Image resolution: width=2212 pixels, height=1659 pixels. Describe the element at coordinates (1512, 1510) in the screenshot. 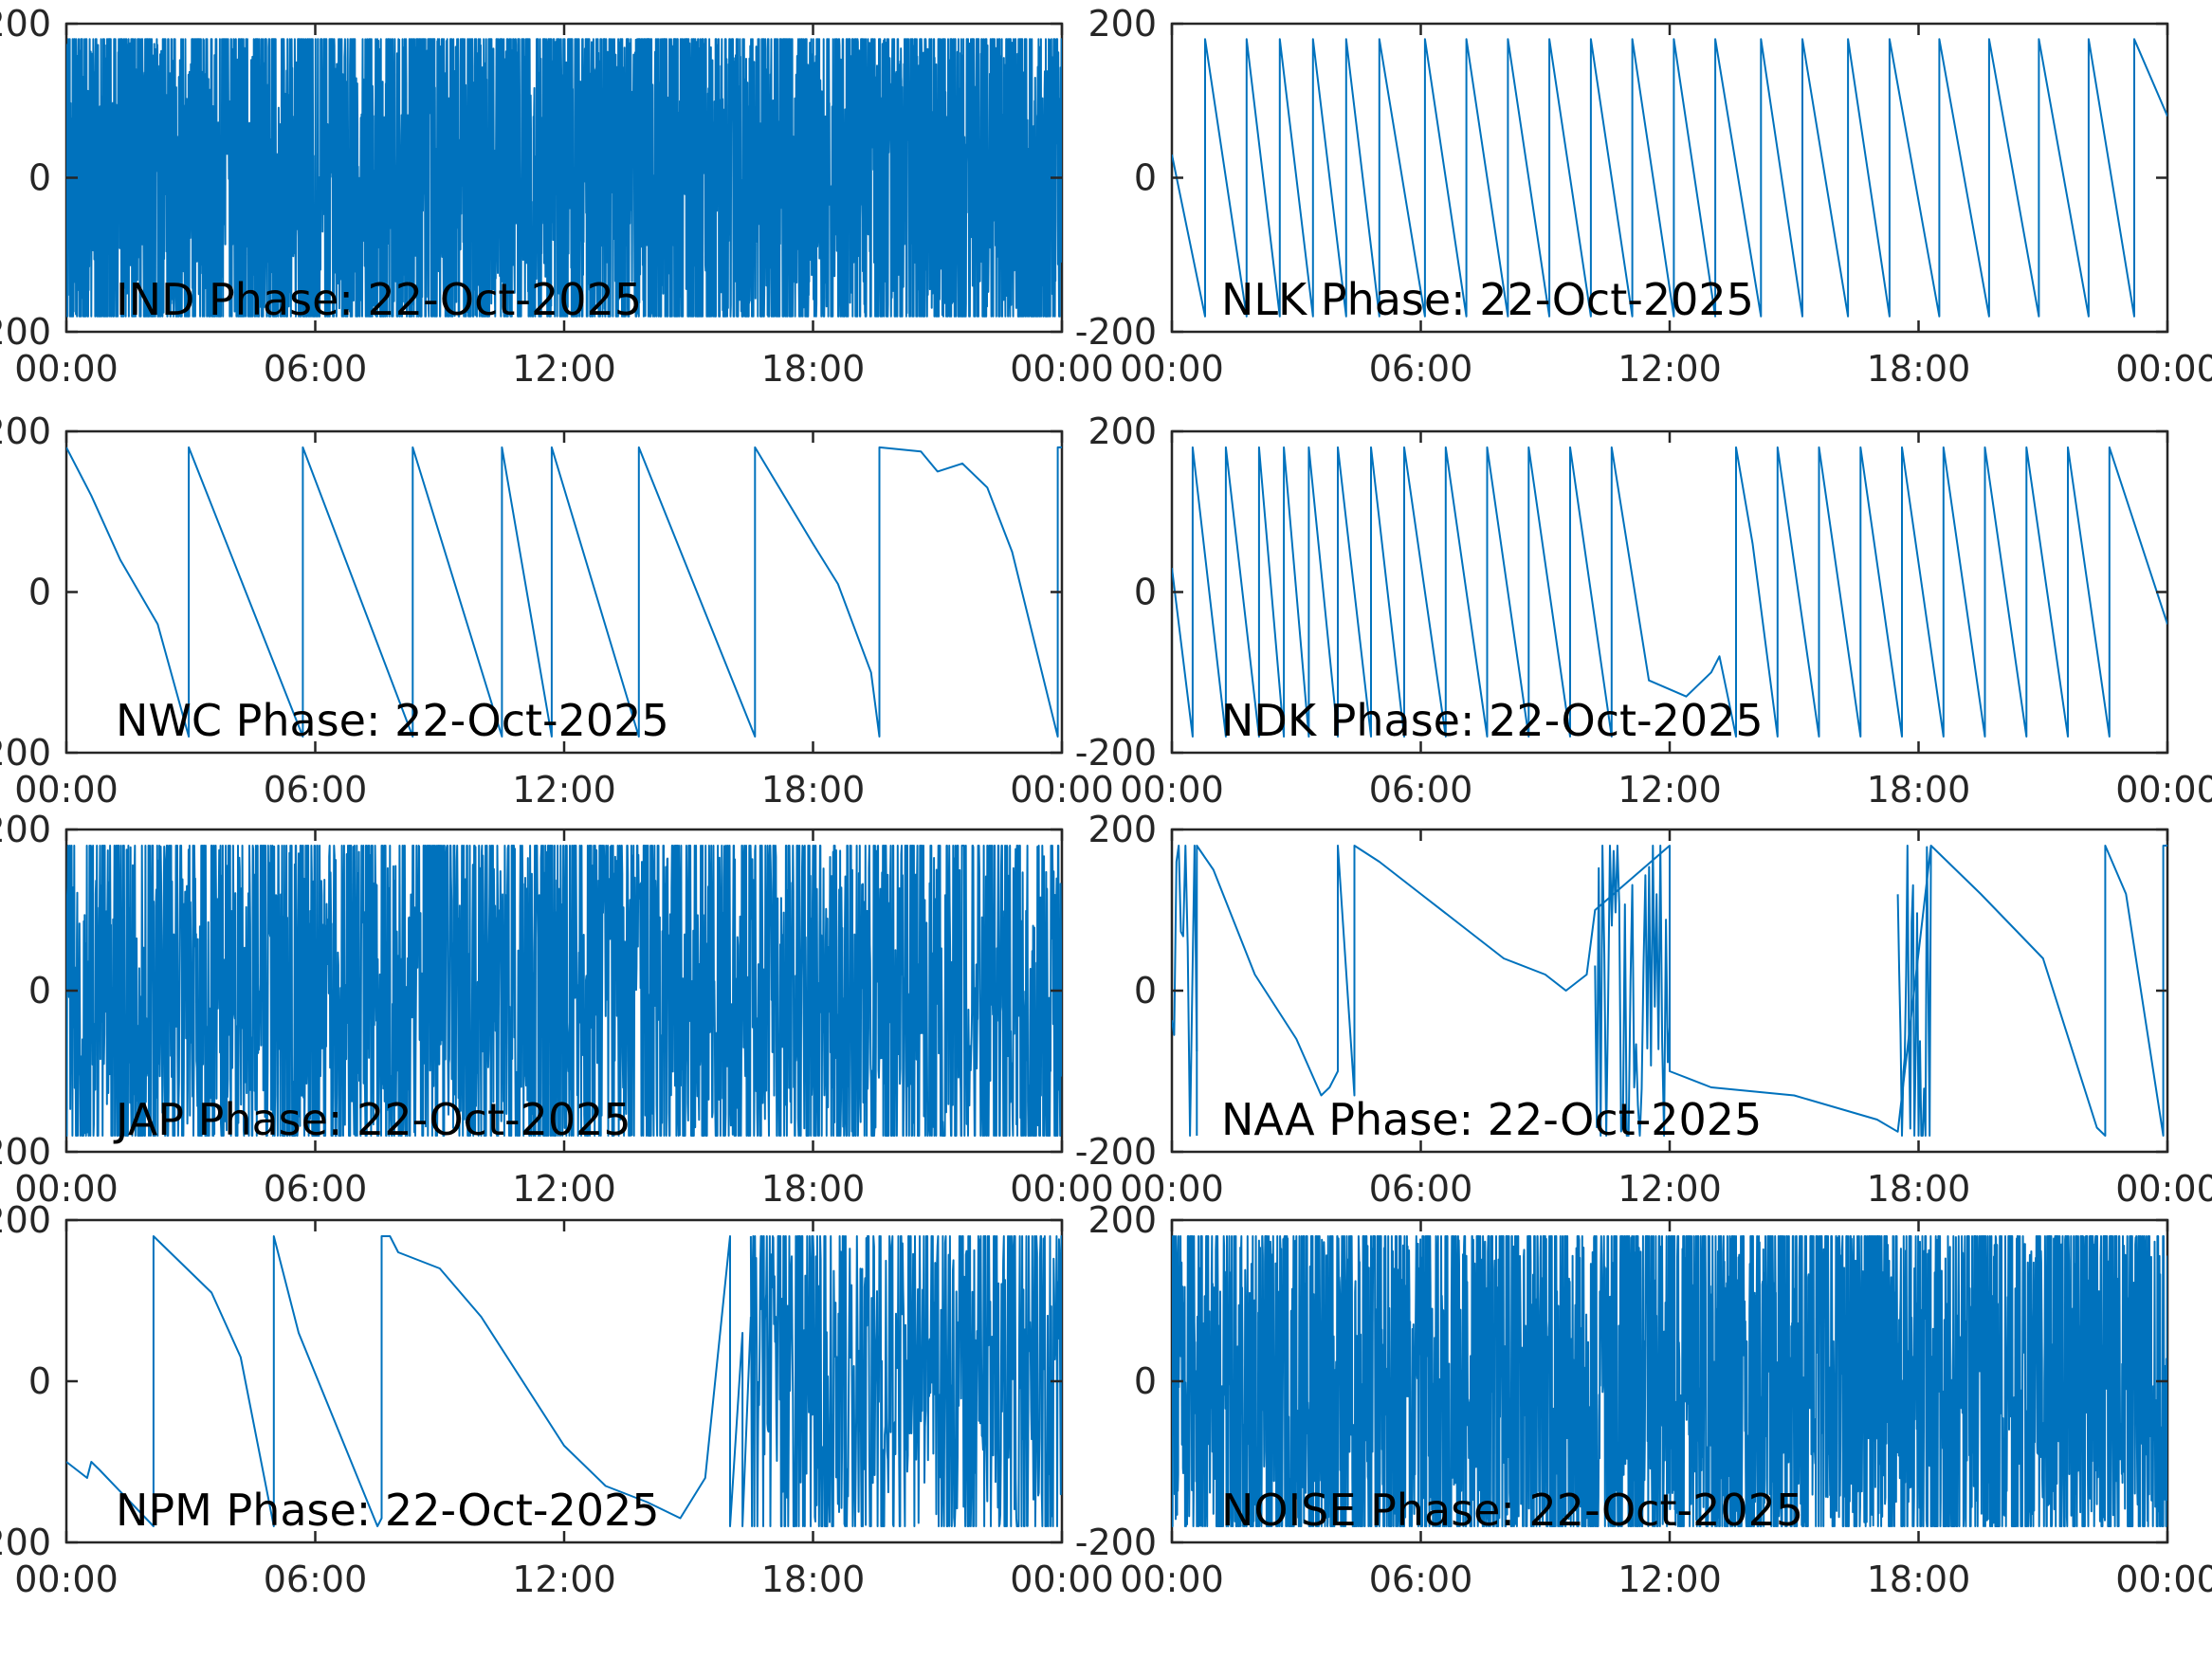

I see `panel-title-noise: NOISE Phase: 22-Oct-2025` at that location.